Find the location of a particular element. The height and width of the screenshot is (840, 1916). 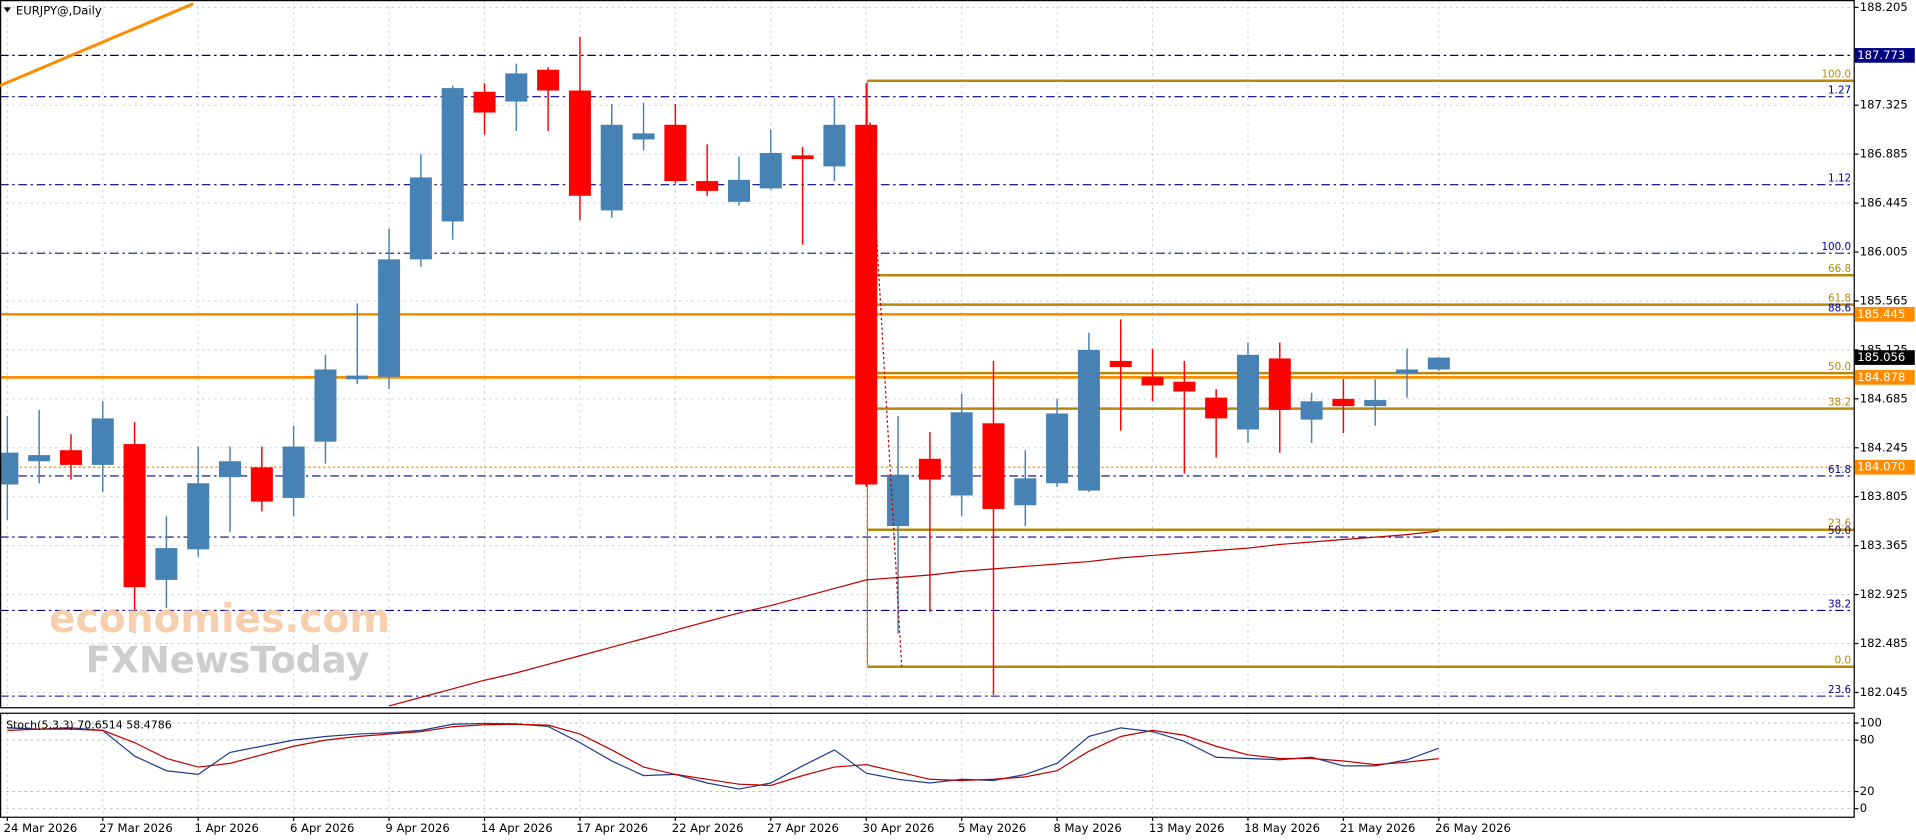

fib-retracement-label: 100.0 is located at coordinates (1836, 75).